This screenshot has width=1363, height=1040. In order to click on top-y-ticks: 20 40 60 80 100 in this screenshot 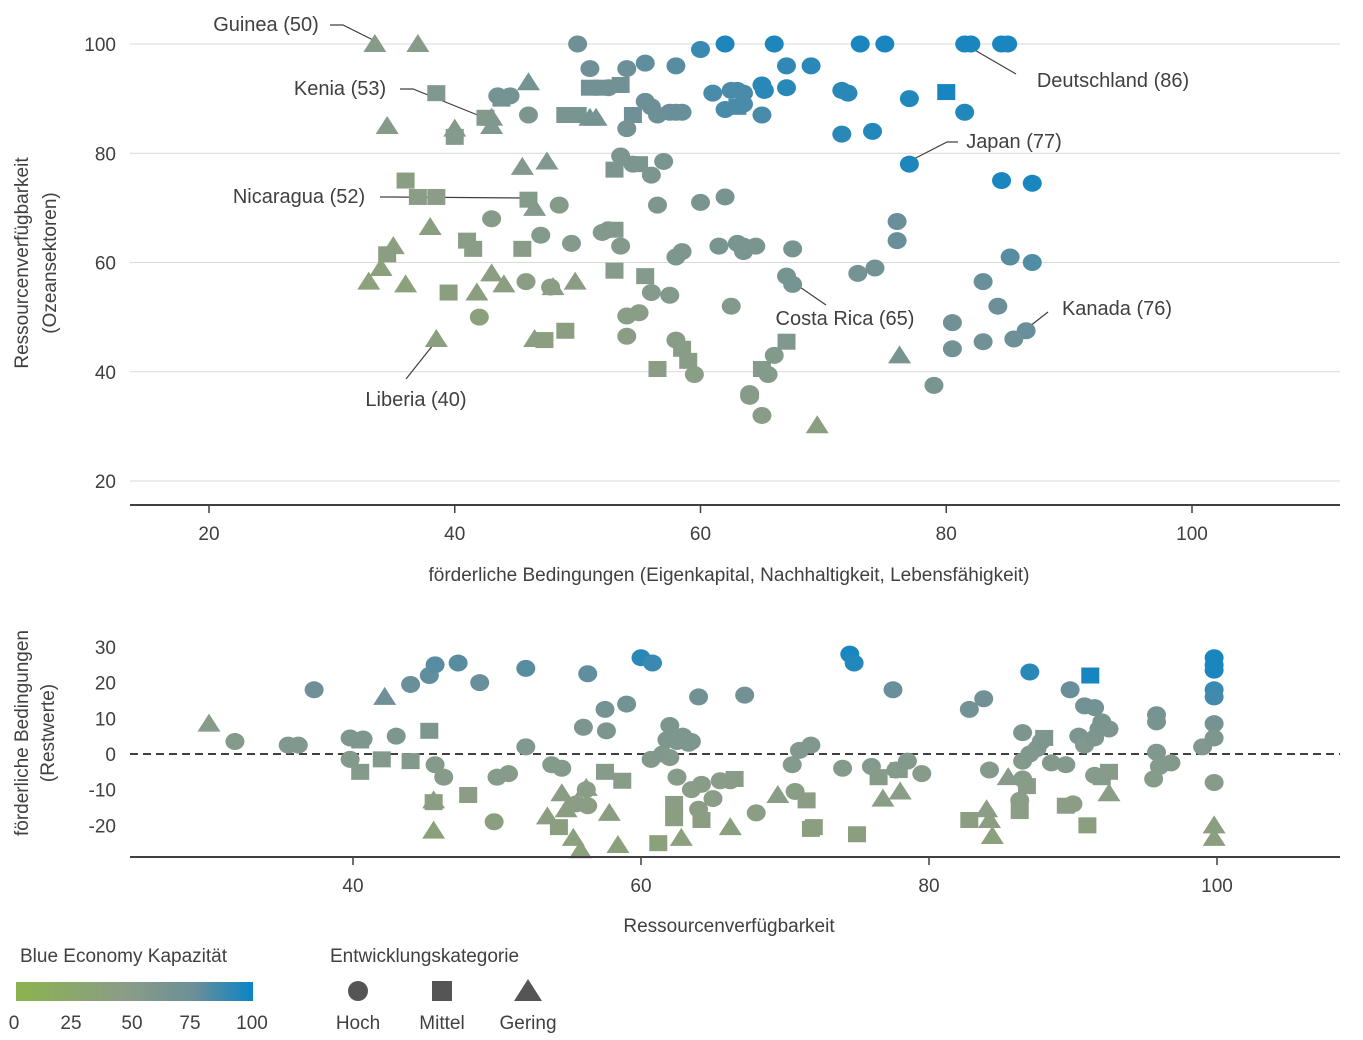, I will do `click(100, 264)`.